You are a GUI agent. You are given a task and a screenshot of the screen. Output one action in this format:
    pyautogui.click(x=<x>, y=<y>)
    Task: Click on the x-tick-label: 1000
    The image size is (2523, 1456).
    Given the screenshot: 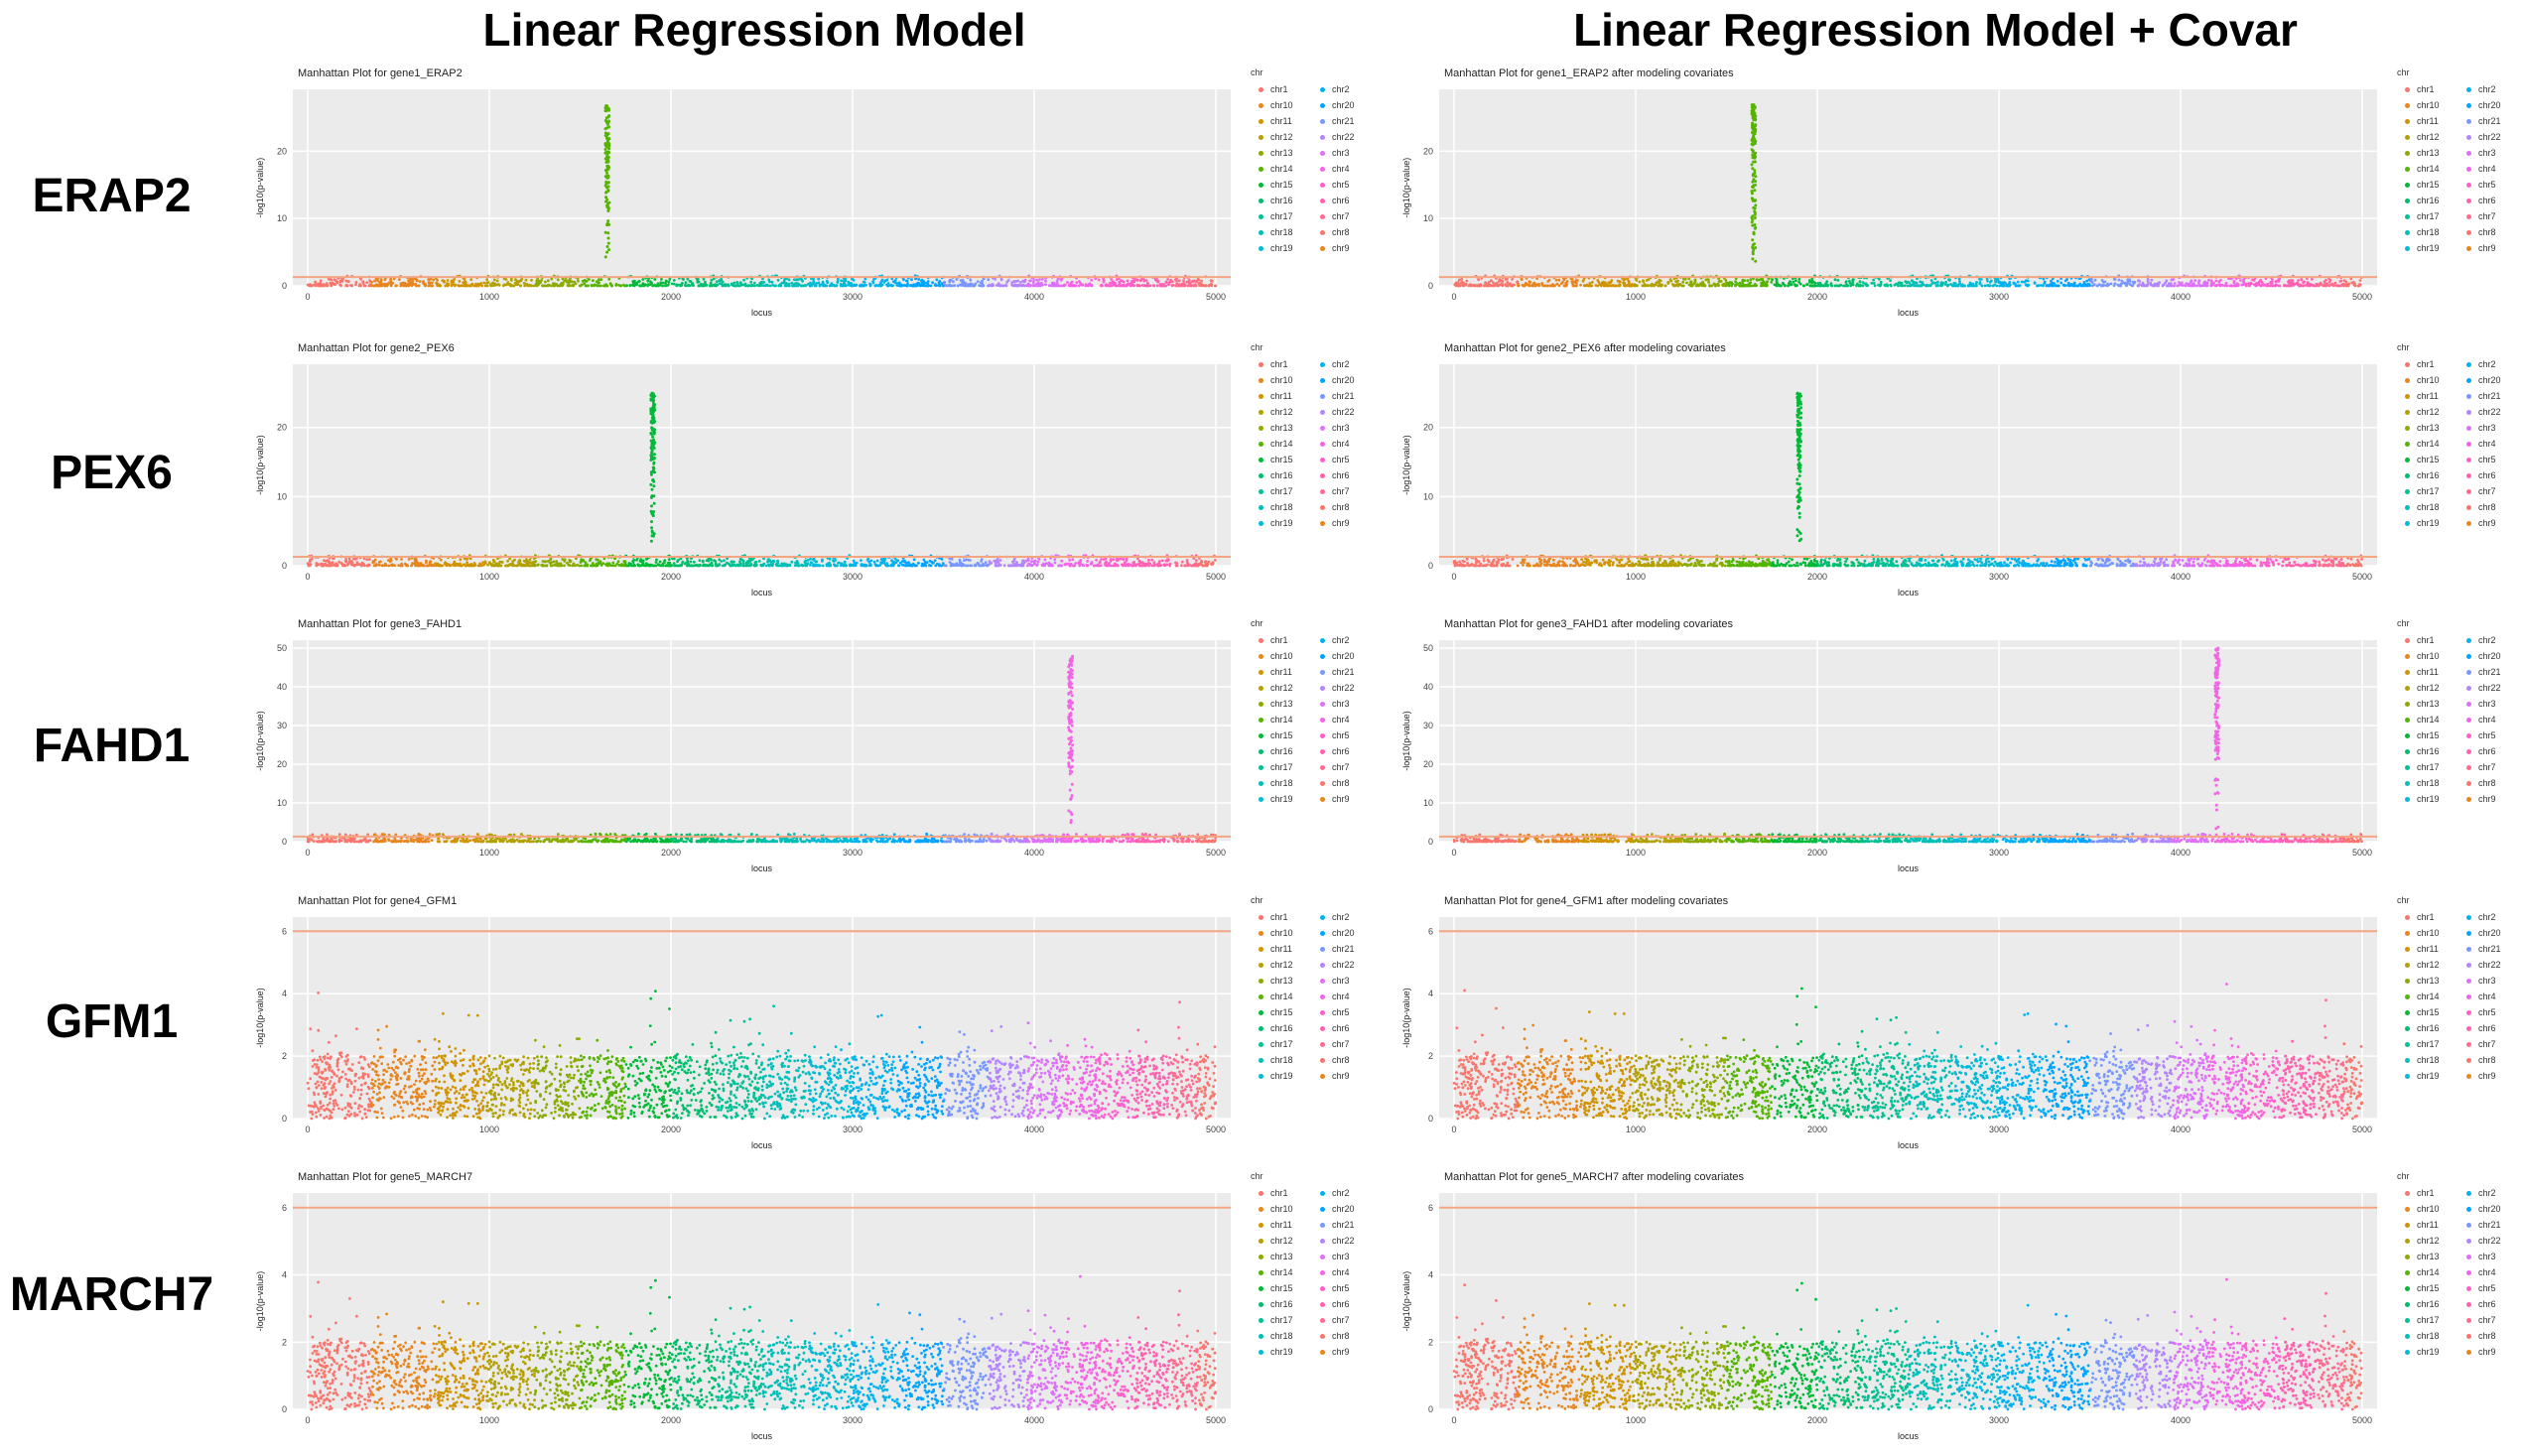 What is the action you would take?
    pyautogui.click(x=489, y=297)
    